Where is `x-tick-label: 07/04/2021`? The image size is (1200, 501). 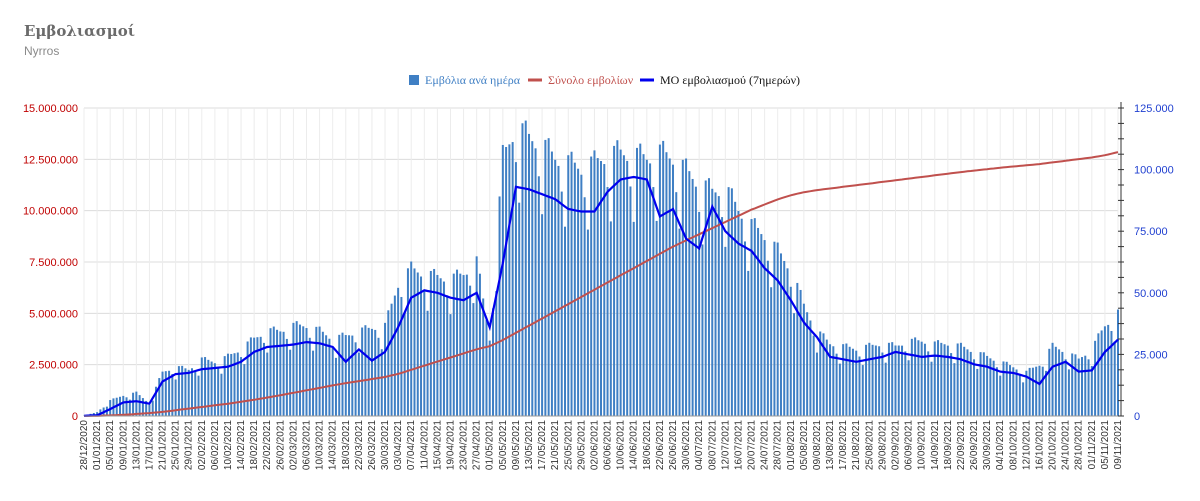 x-tick-label: 07/04/2021 is located at coordinates (411, 445).